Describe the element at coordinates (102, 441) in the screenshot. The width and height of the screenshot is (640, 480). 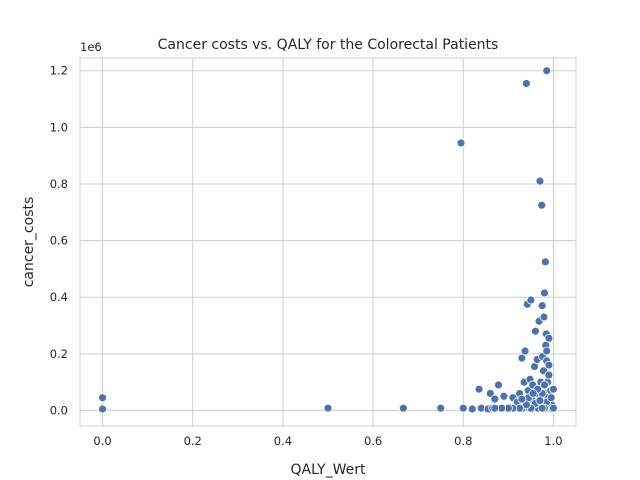
I see `x-tick-label: 0.0` at that location.